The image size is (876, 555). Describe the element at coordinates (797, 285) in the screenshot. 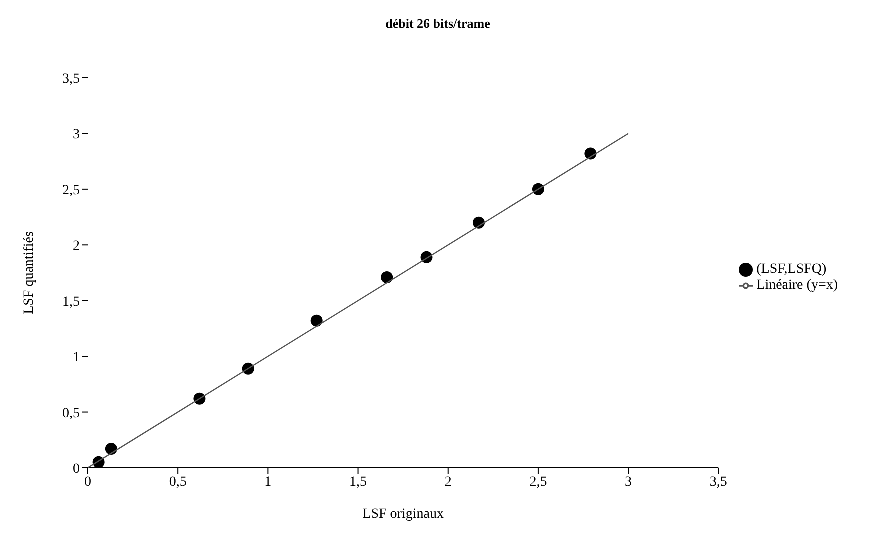

I see `legend-label: Linéaire (y=x)` at that location.